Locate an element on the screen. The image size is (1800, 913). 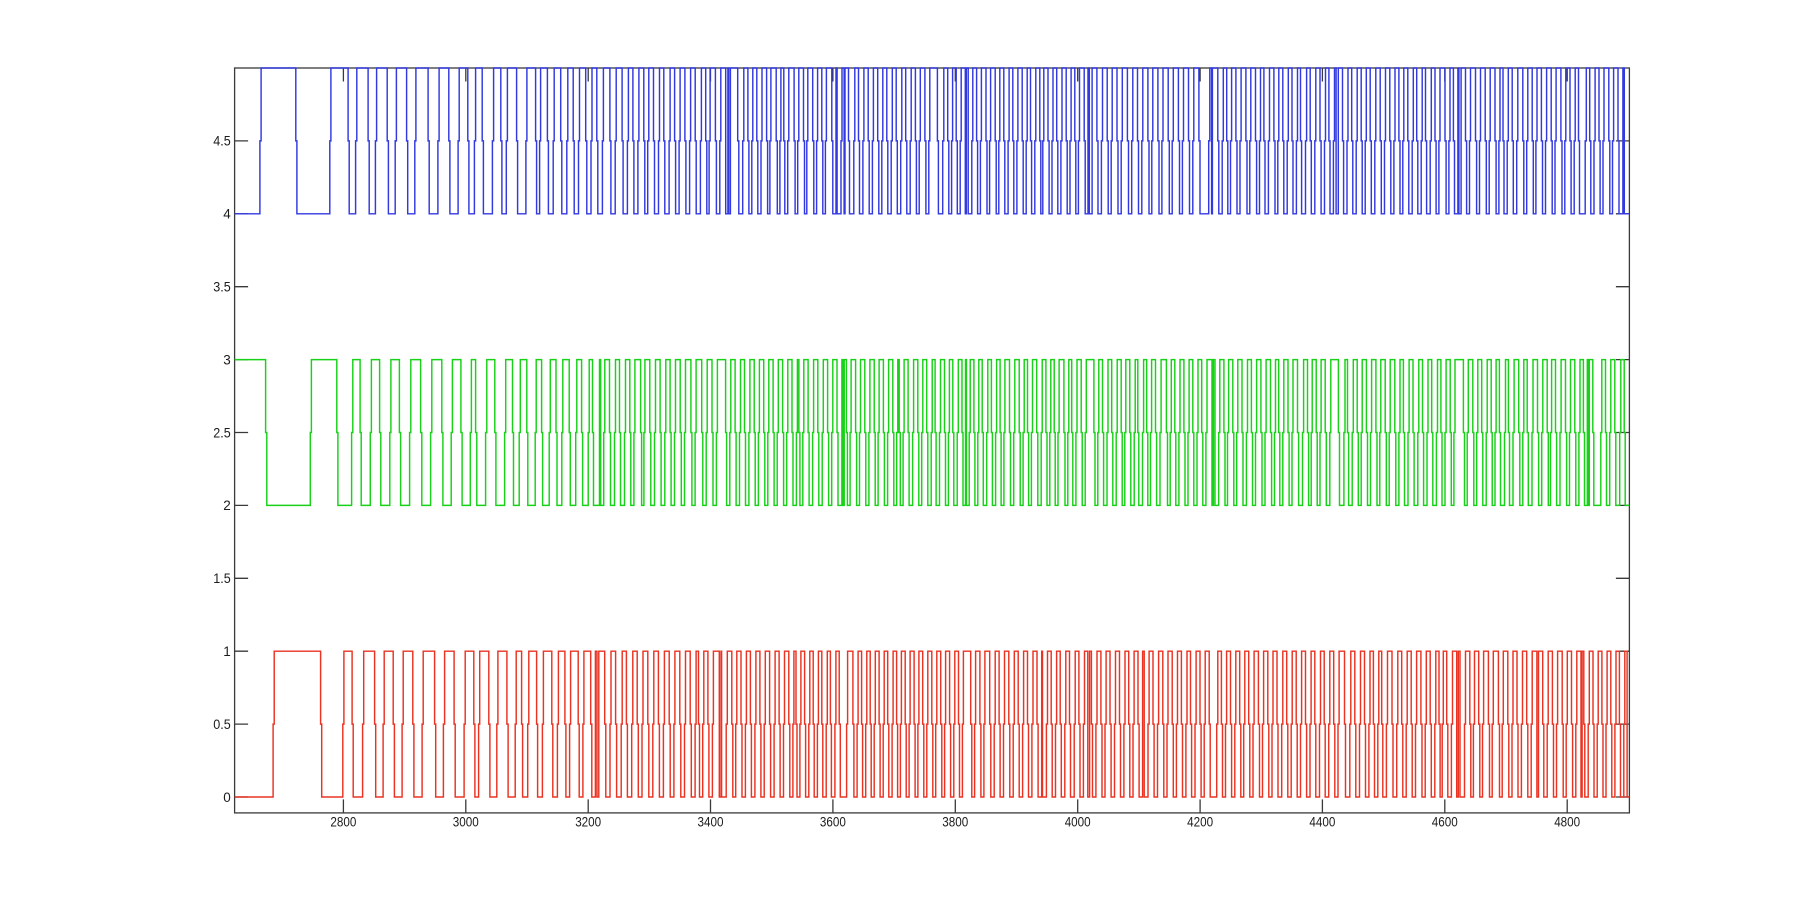
svg-text: 3.5 is located at coordinates (222, 287).